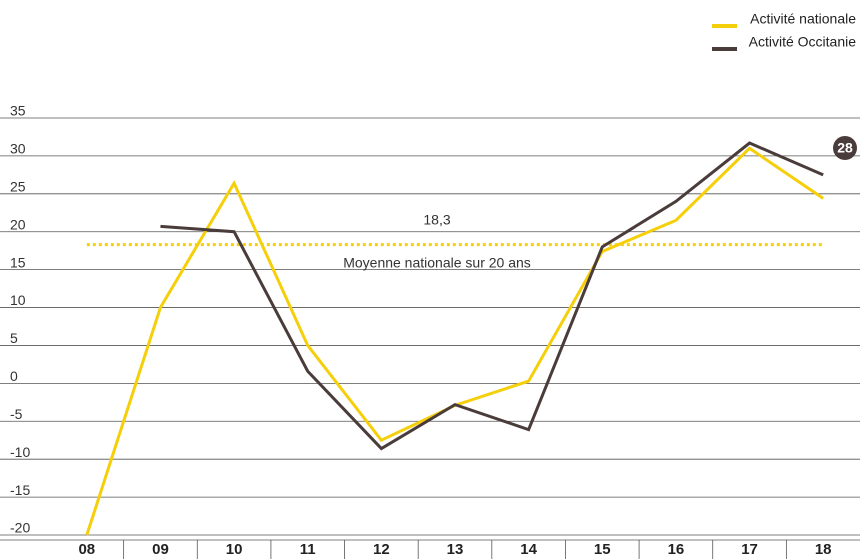 This screenshot has width=860, height=559. I want to click on value-badge, so click(845, 148).